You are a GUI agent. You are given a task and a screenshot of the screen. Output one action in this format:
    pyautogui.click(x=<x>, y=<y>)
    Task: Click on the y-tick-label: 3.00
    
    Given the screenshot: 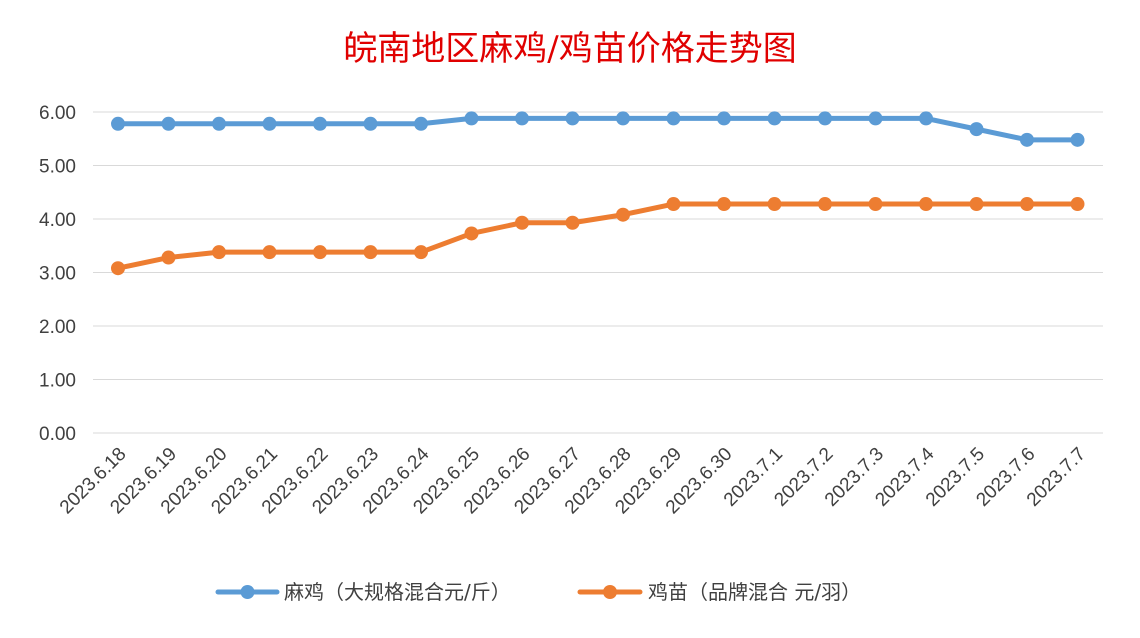 What is the action you would take?
    pyautogui.click(x=57, y=274)
    